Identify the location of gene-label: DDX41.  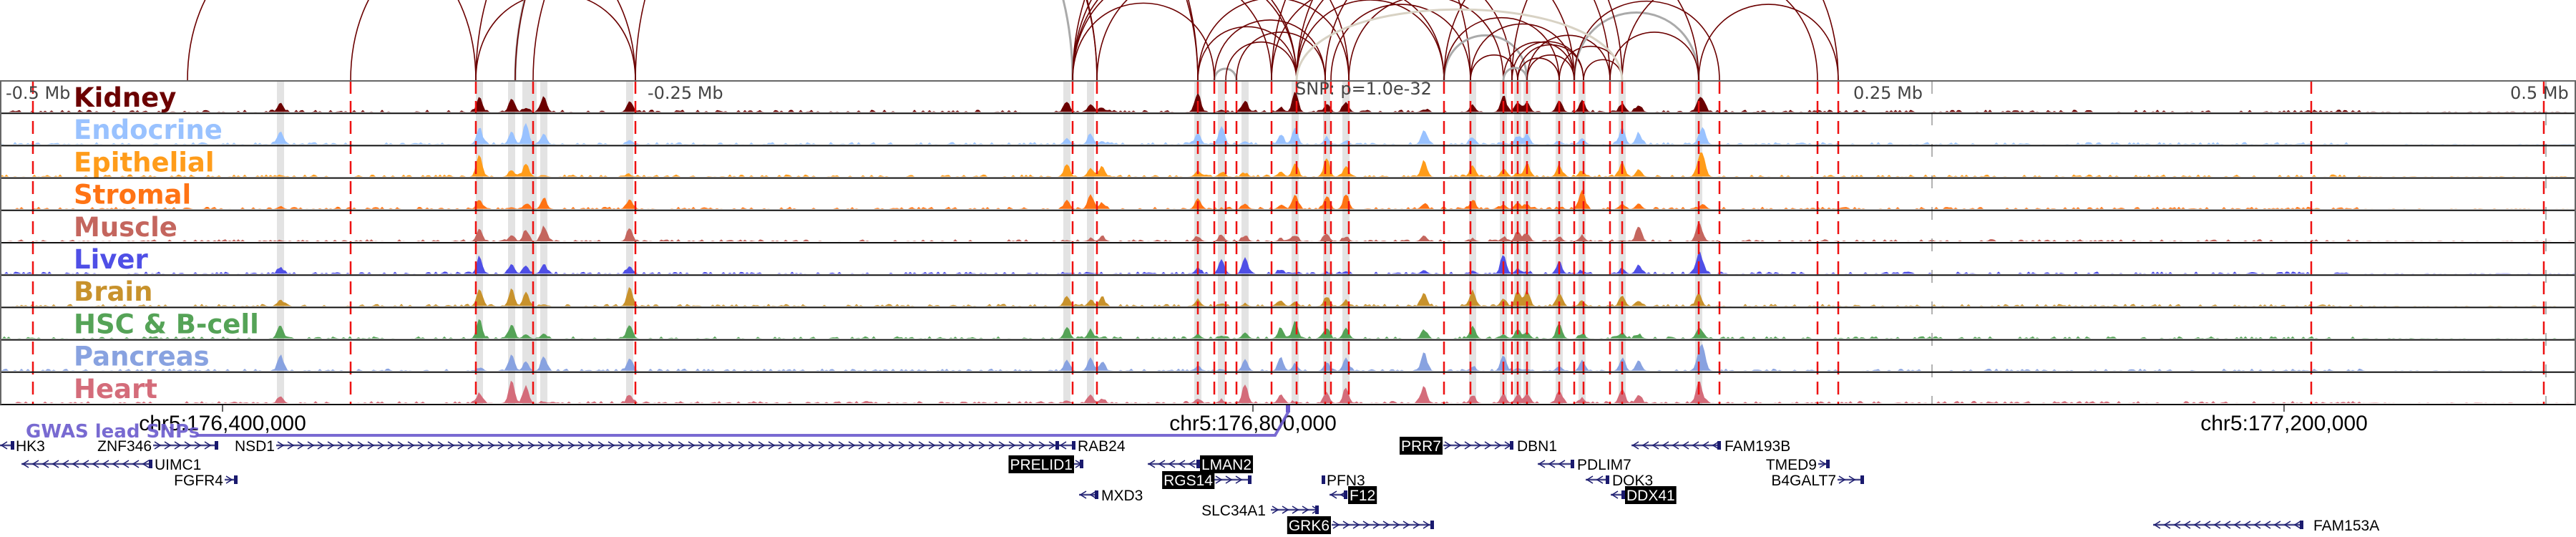
(1650, 496).